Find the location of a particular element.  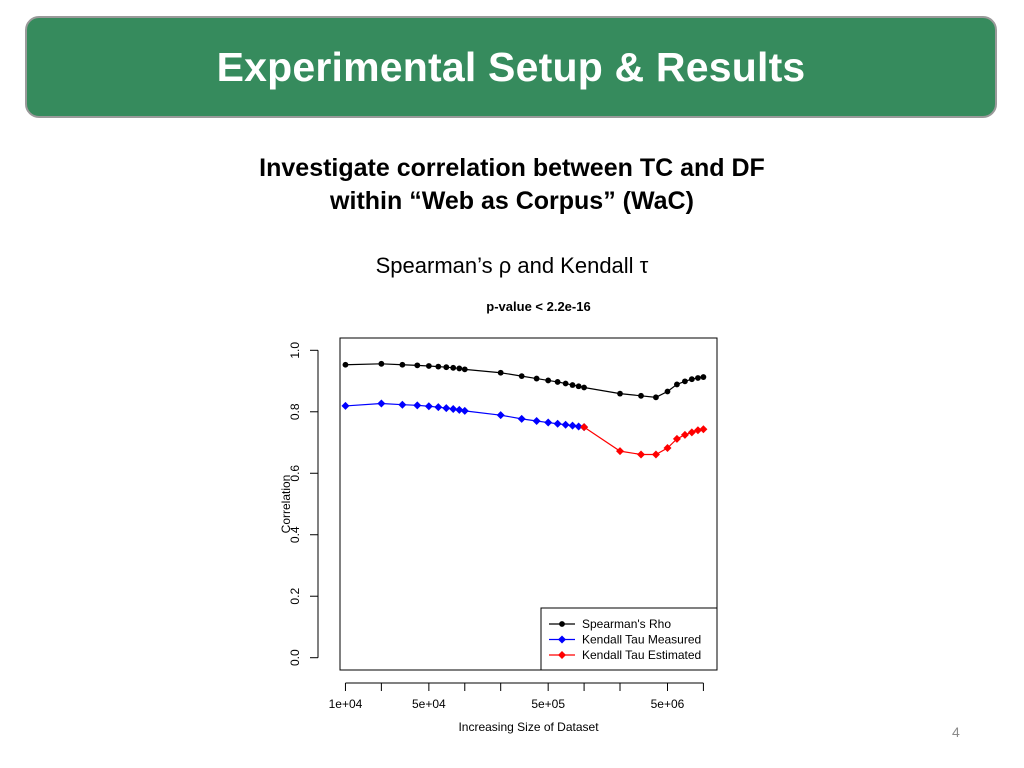

slide-title: Experimental Setup & Results is located at coordinates (511, 66).